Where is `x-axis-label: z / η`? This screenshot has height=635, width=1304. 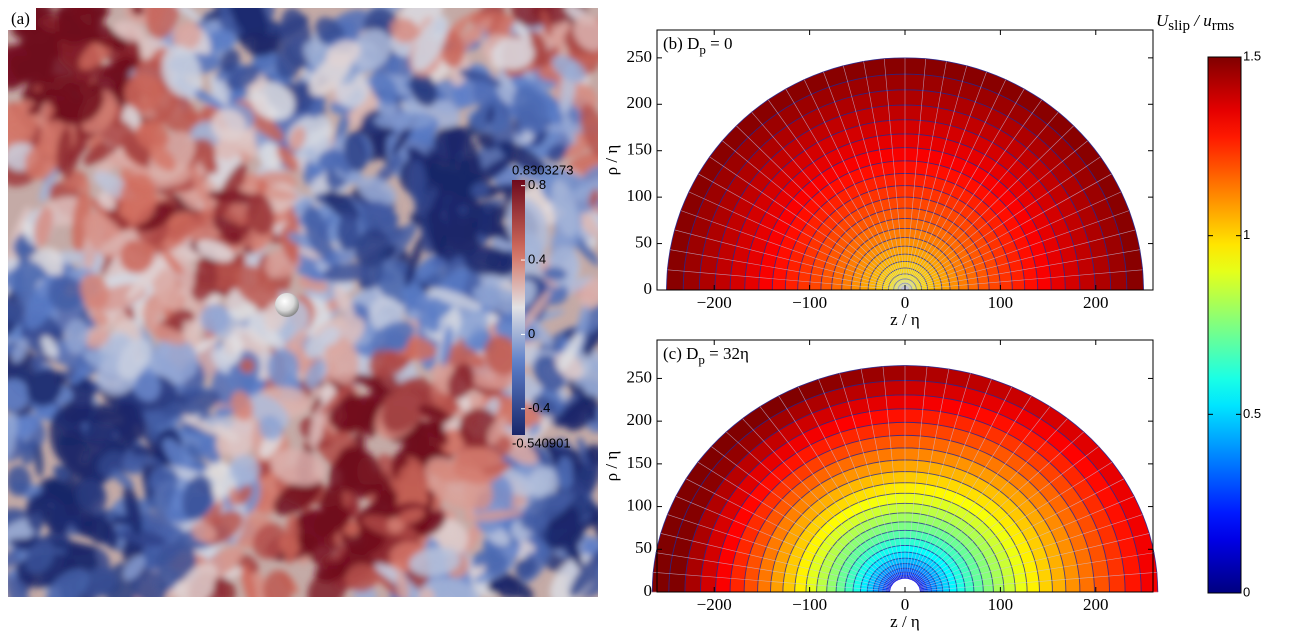
x-axis-label: z / η is located at coordinates (905, 621).